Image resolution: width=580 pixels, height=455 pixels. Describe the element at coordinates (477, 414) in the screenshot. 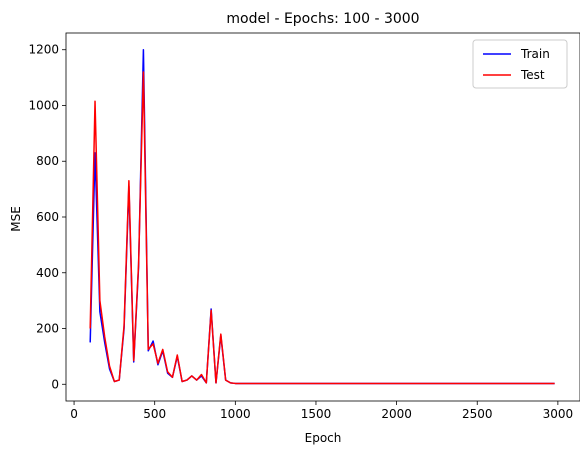

I see `x-tick-label: 2500` at that location.